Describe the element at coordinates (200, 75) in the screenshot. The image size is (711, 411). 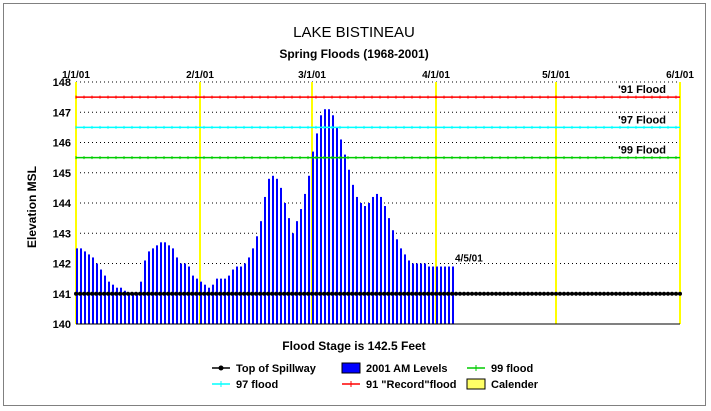
I see `calendar-date-label: 2/1/01` at that location.